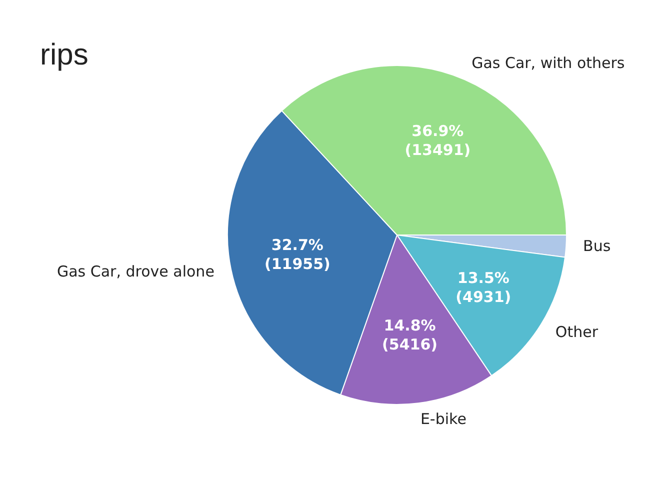  Describe the element at coordinates (597, 246) in the screenshot. I see `slice-label: Bus` at that location.